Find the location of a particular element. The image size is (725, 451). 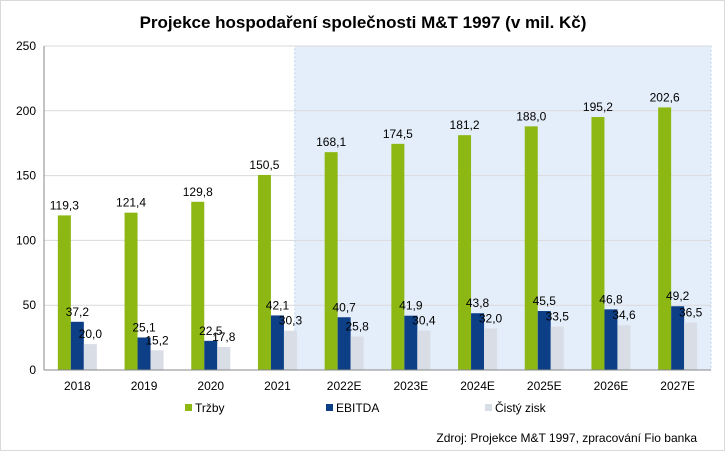

data-label: 188,0 is located at coordinates (531, 116).